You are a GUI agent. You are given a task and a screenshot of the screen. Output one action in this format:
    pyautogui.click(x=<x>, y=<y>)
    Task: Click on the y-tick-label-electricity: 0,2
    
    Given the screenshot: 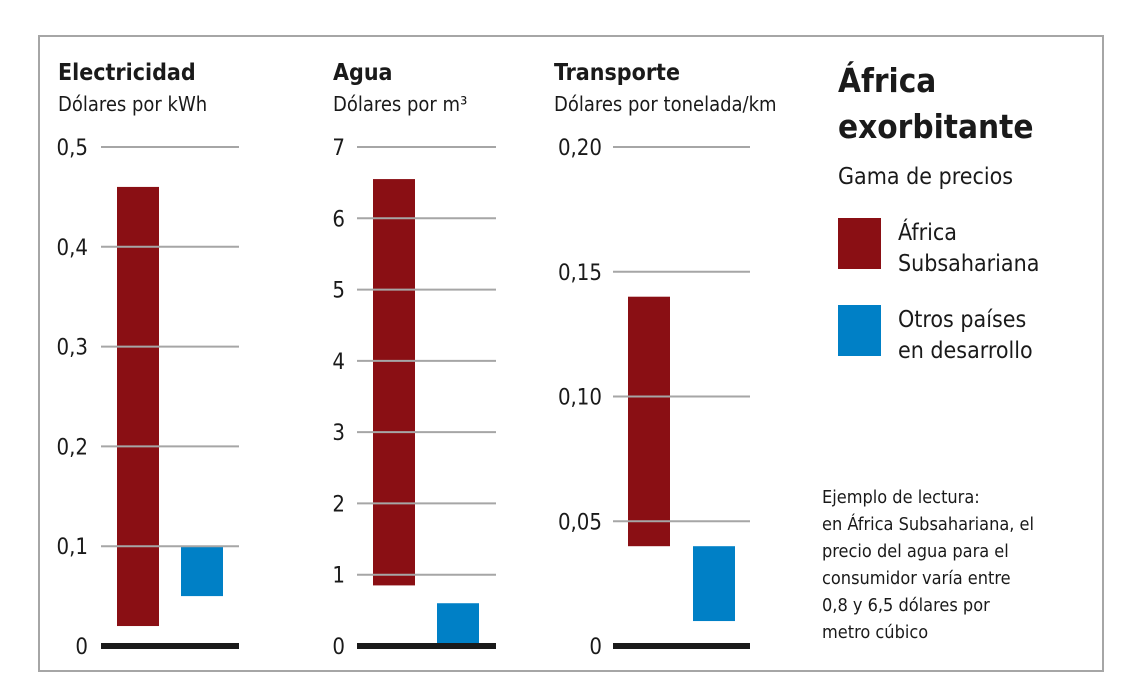 What is the action you would take?
    pyautogui.click(x=72, y=447)
    